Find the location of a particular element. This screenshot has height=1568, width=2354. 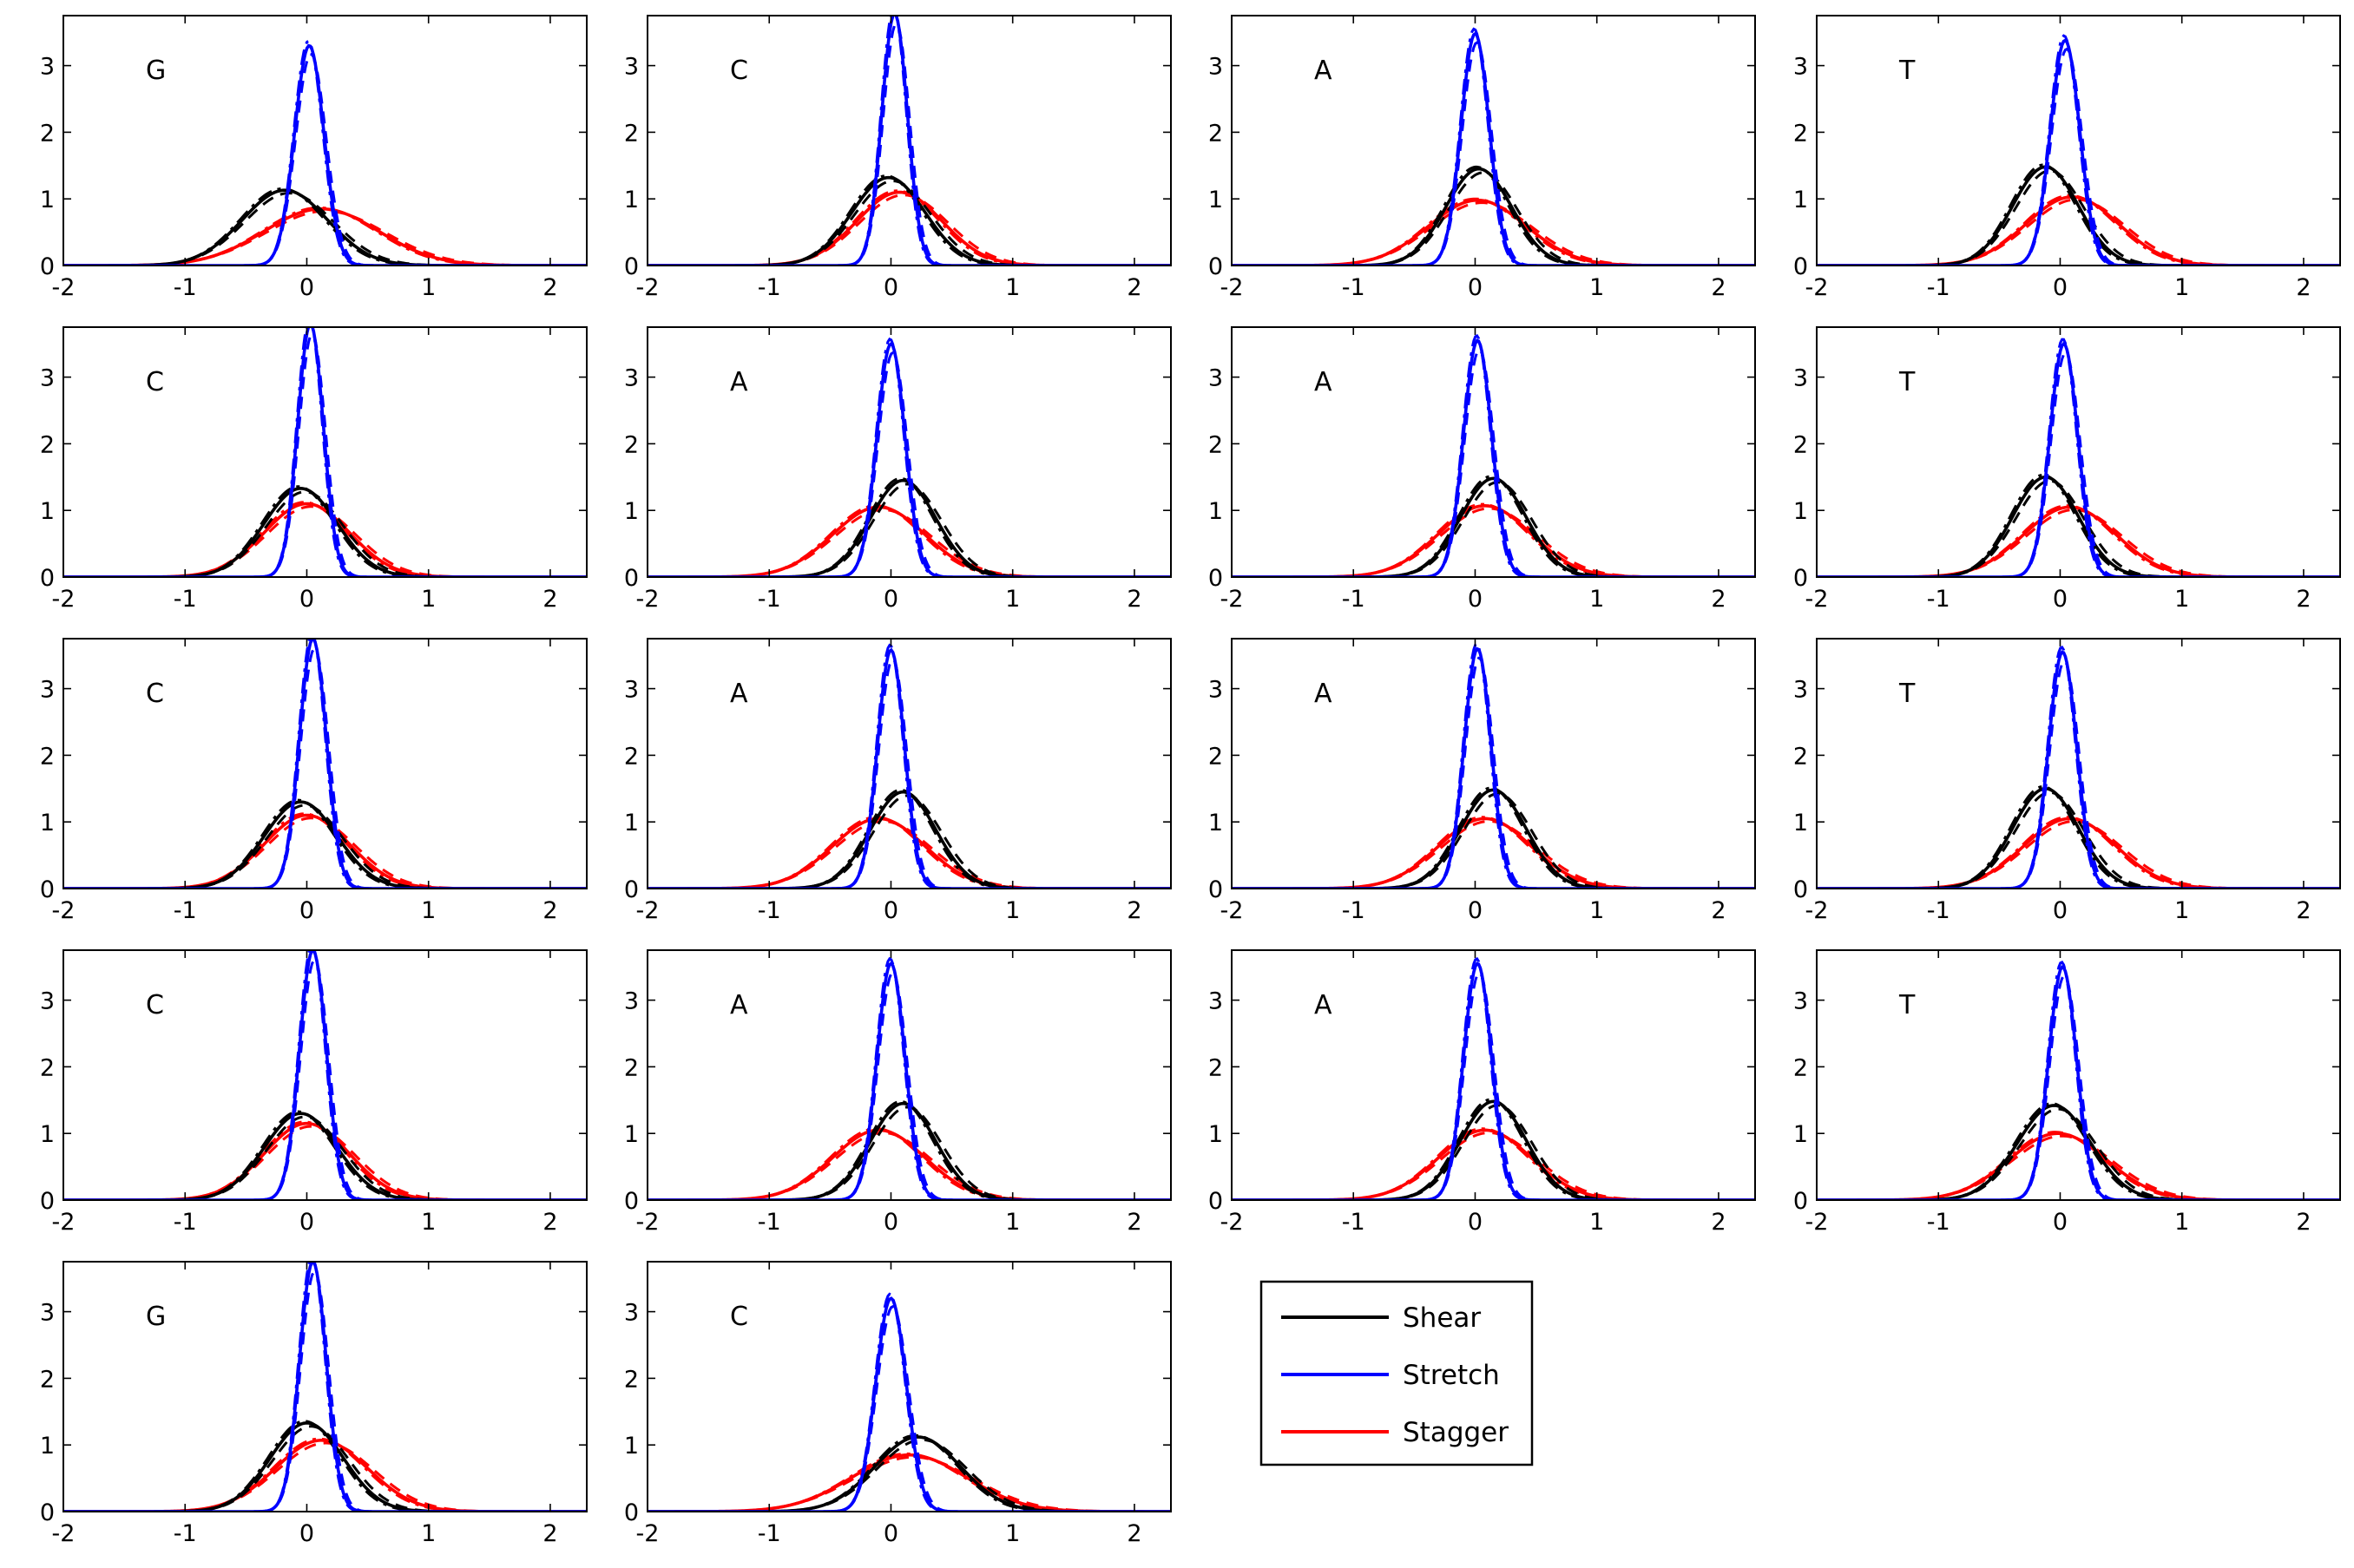

legend-label-stagger: Stagger is located at coordinates (1456, 1432).